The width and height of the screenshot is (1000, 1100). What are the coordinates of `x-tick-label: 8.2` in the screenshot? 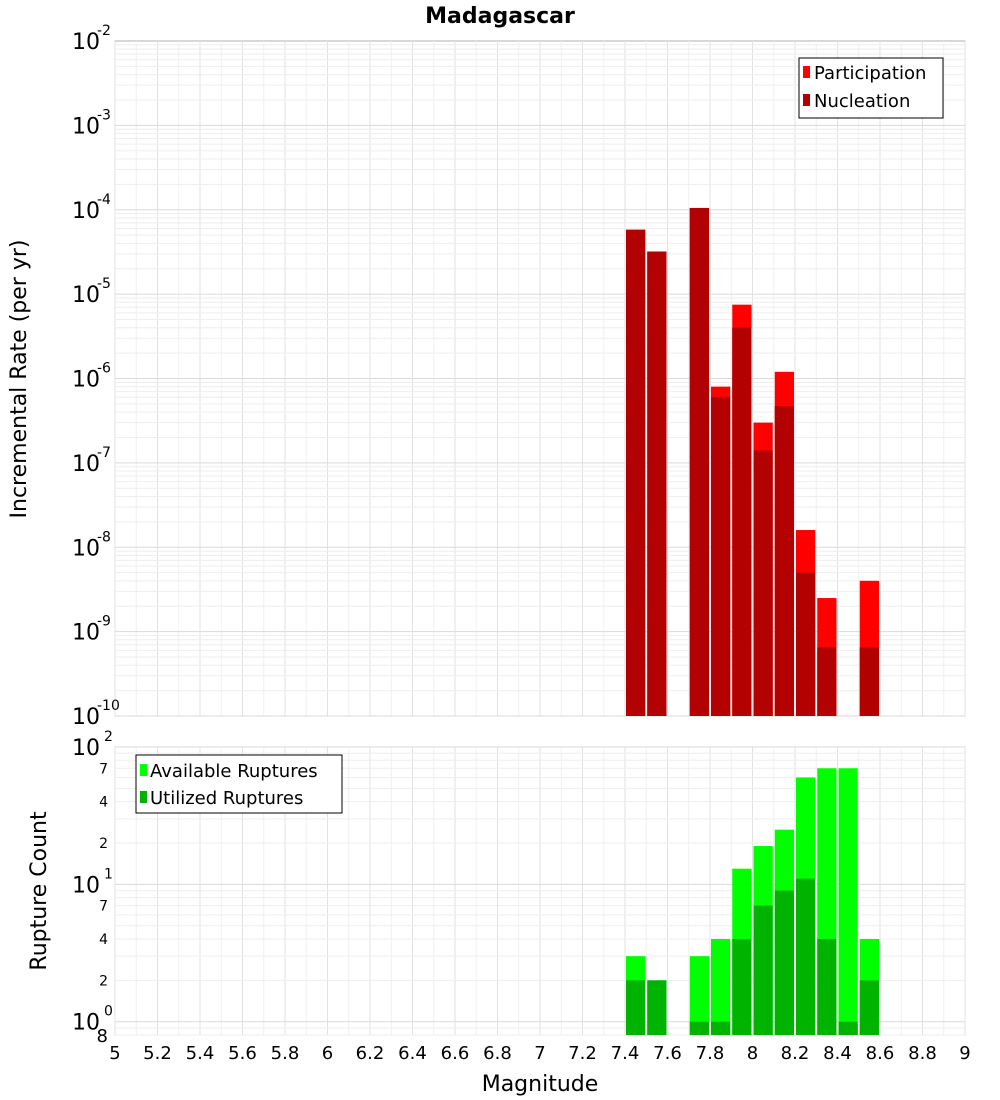 It's located at (795, 1053).